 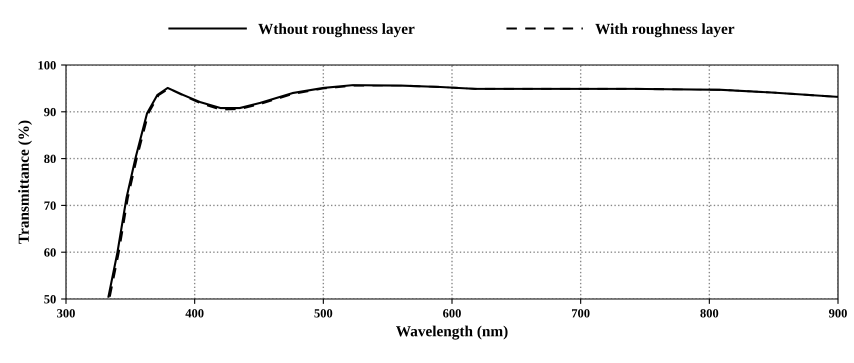 What do you see at coordinates (664, 30) in the screenshot?
I see `legend-label: With roughness layer` at bounding box center [664, 30].